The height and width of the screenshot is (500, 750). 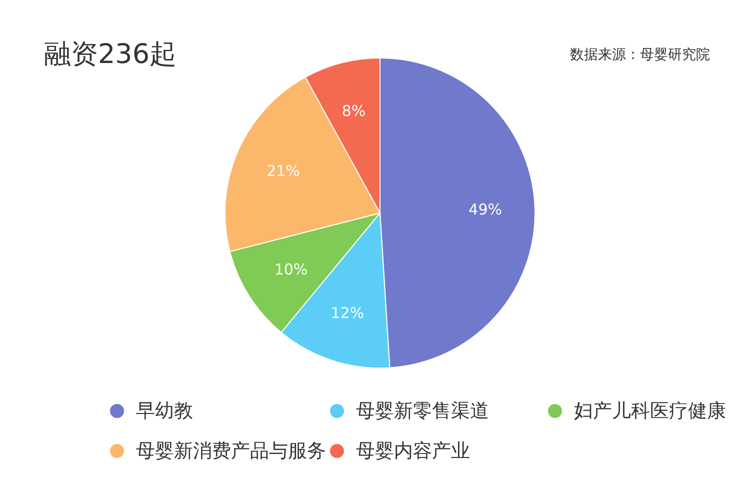 What do you see at coordinates (347, 313) in the screenshot?
I see `data-label: 12%` at bounding box center [347, 313].